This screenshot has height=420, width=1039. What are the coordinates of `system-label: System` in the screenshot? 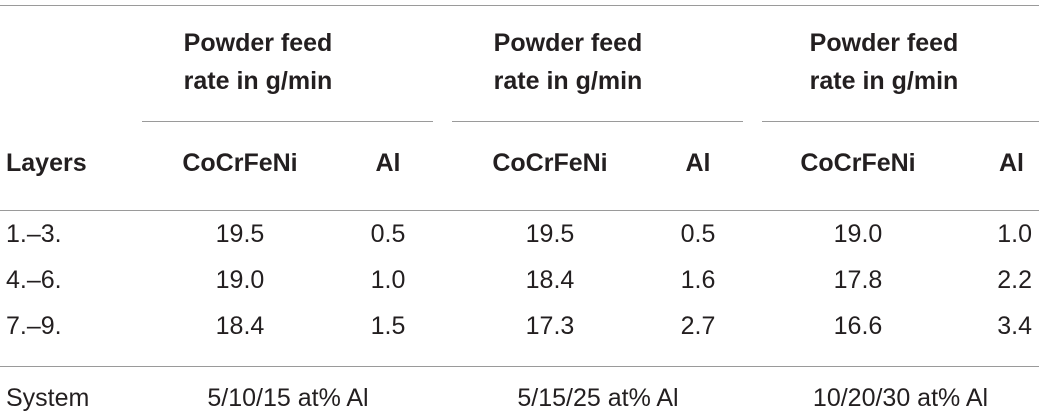 It's located at (48, 398).